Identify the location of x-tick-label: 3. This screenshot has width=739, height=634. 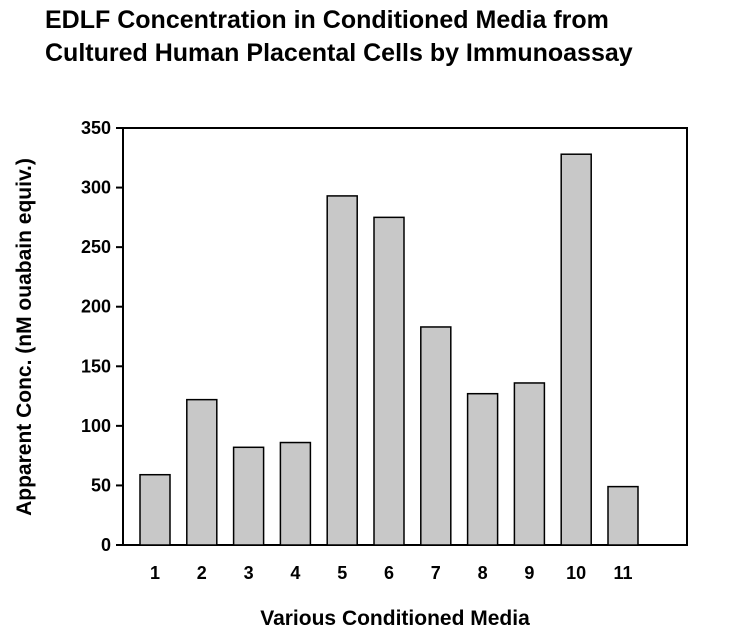
(249, 573).